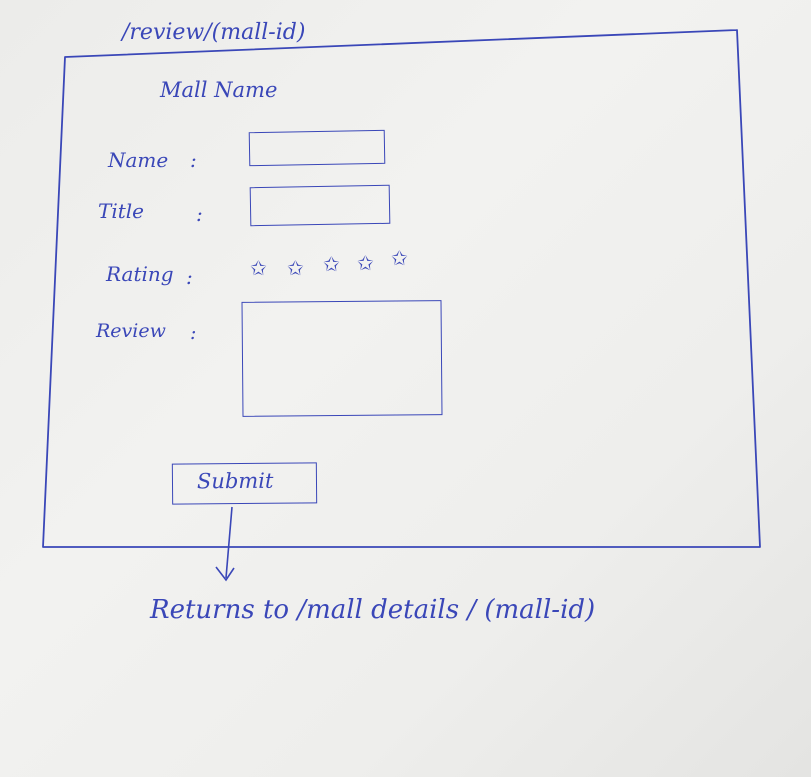  I want to click on rating-star-3-icon: ✩, so click(331, 264).